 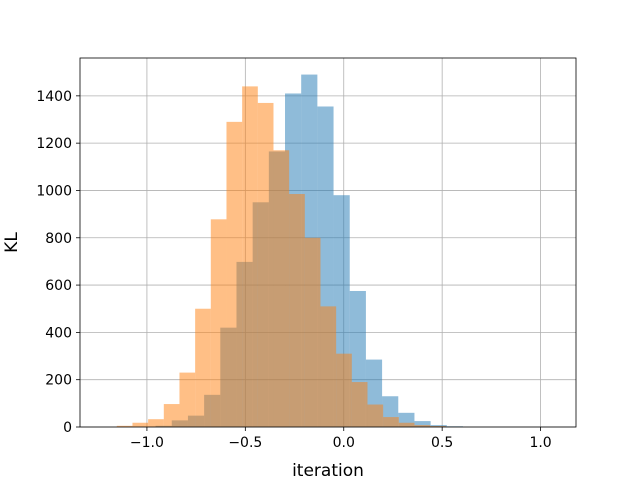 What do you see at coordinates (58, 262) in the screenshot?
I see `y-axis-ticks: 0 200 400 600 800 1000 1200 1400` at bounding box center [58, 262].